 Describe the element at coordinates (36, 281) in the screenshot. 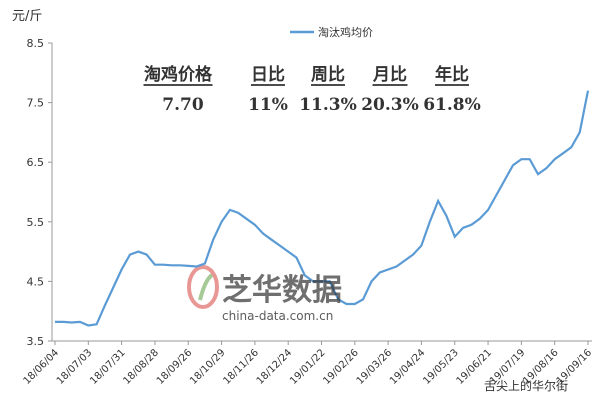

I see `y-tick-label: 4.5` at that location.